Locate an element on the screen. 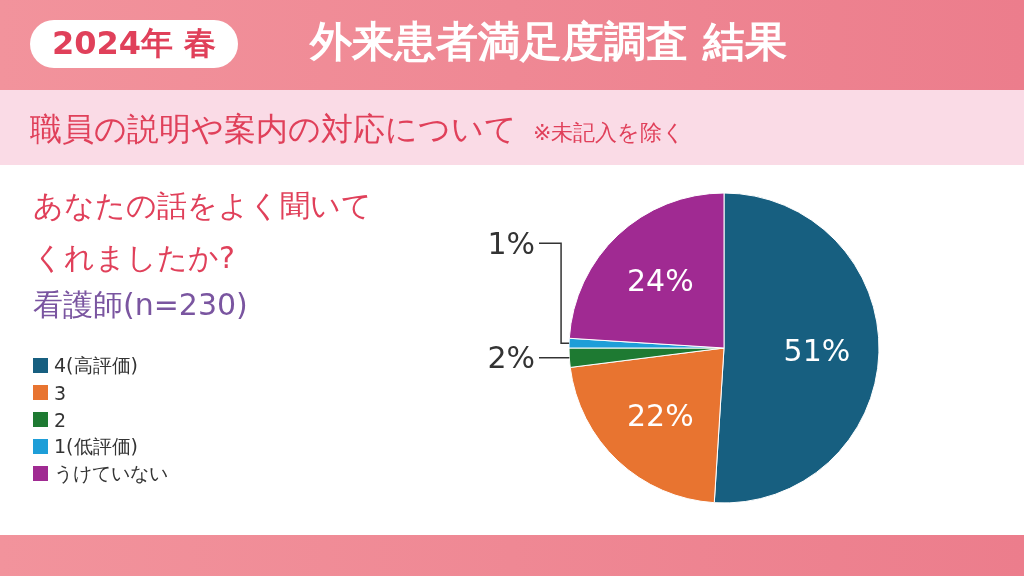 This screenshot has width=1024, height=576. chart-title: 外来患者満足度調査 結果 is located at coordinates (548, 42).